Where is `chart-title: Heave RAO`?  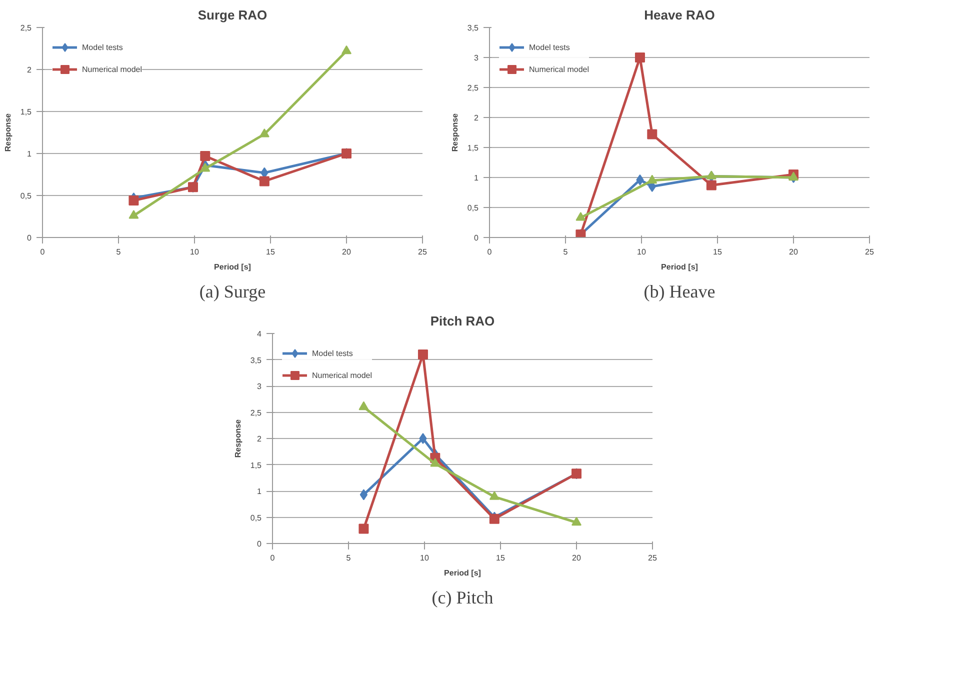
chart-title: Heave RAO is located at coordinates (679, 15).